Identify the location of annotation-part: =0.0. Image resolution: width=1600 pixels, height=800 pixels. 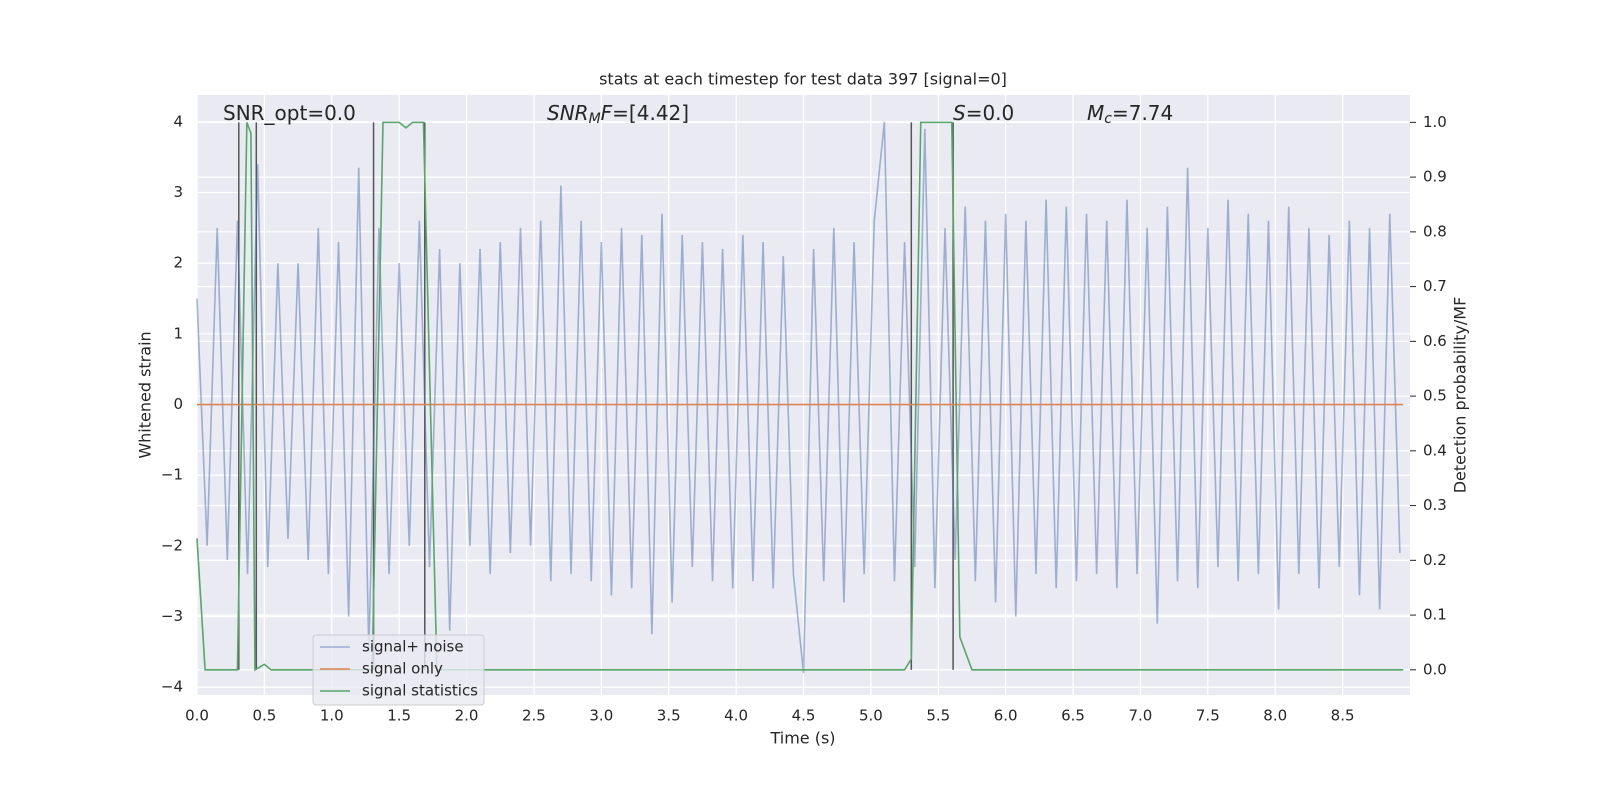
(990, 113).